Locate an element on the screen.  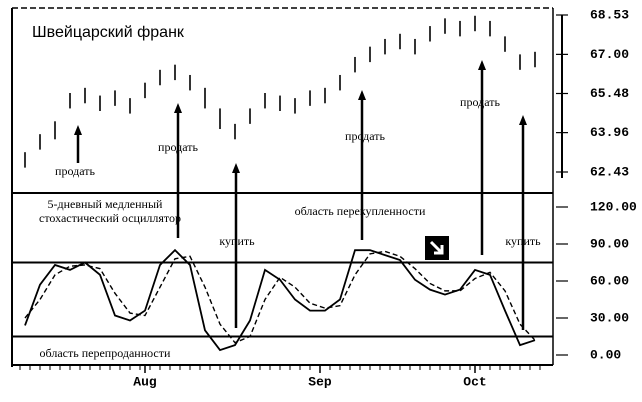
annotation: область перекупленности is located at coordinates (360, 211).